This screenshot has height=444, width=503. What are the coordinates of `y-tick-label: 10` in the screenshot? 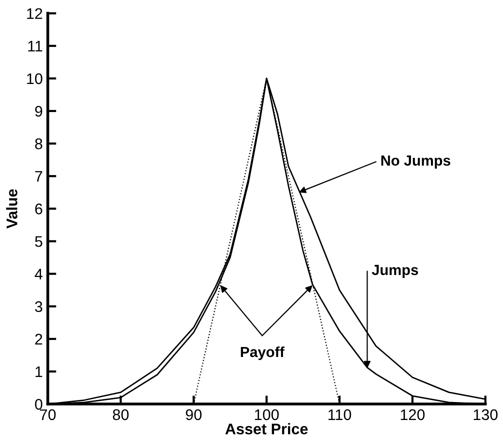 It's located at (34, 78).